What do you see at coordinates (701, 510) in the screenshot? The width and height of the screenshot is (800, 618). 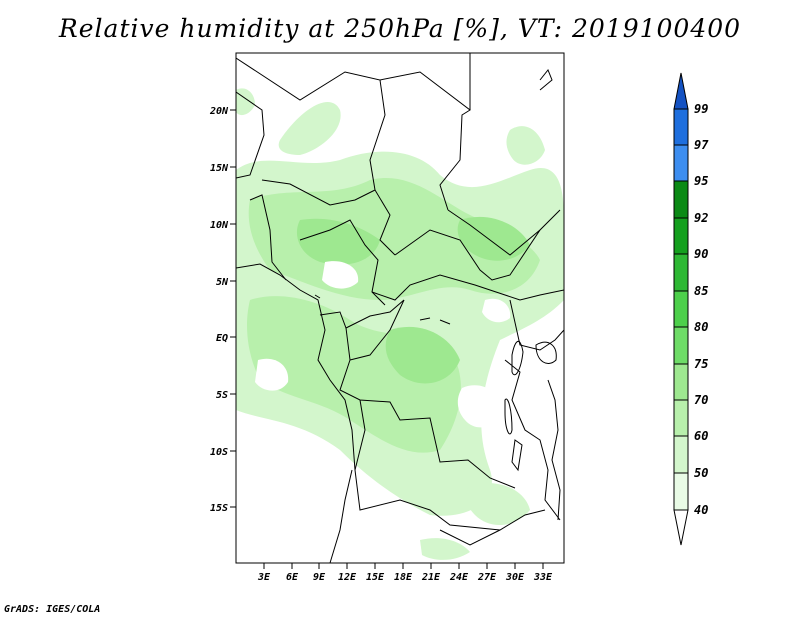 I see `colorbar-label: 40` at bounding box center [701, 510].